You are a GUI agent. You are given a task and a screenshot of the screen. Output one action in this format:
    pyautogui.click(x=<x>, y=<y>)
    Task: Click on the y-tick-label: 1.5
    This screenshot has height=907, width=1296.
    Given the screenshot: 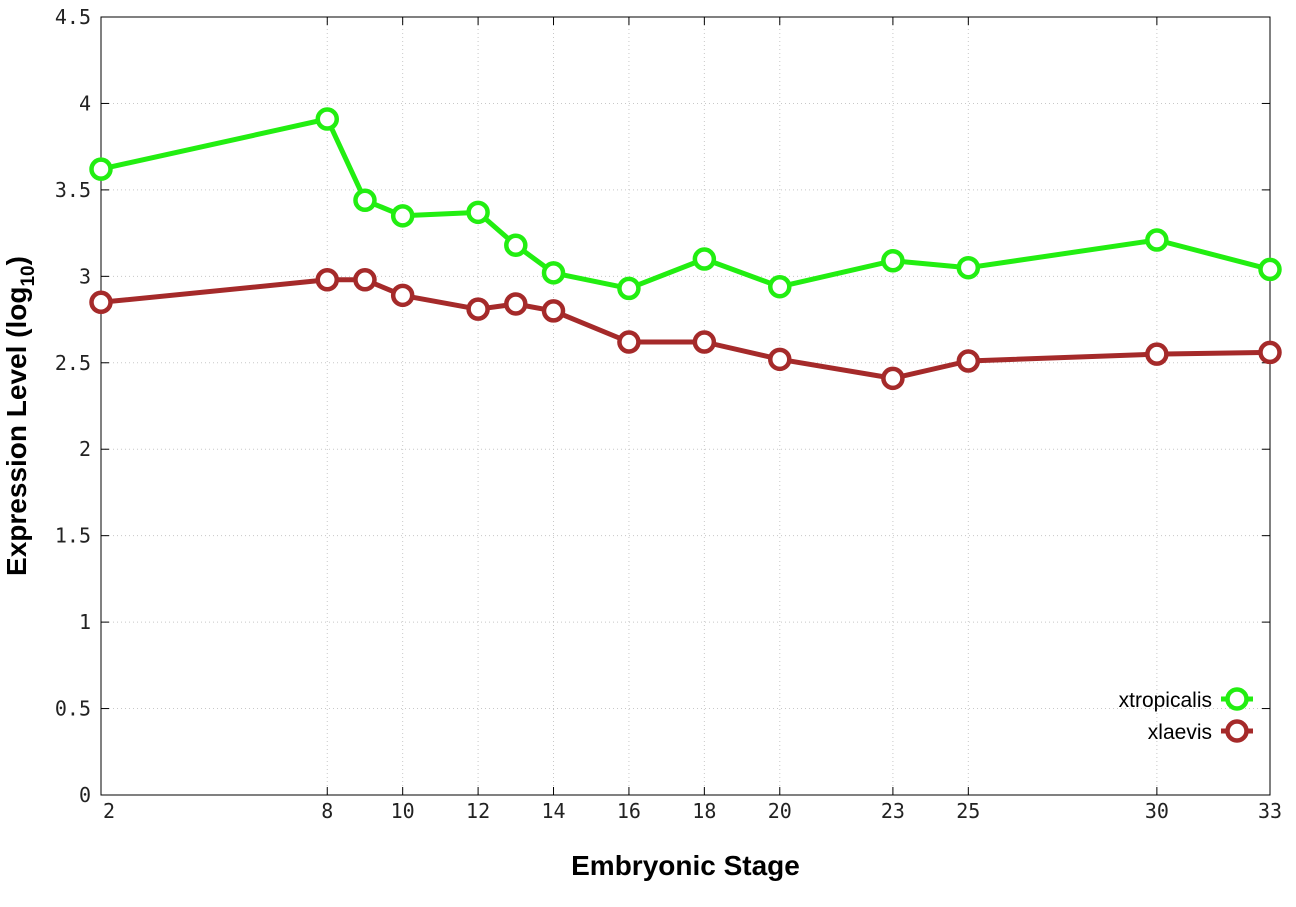 What is the action you would take?
    pyautogui.click(x=73, y=536)
    